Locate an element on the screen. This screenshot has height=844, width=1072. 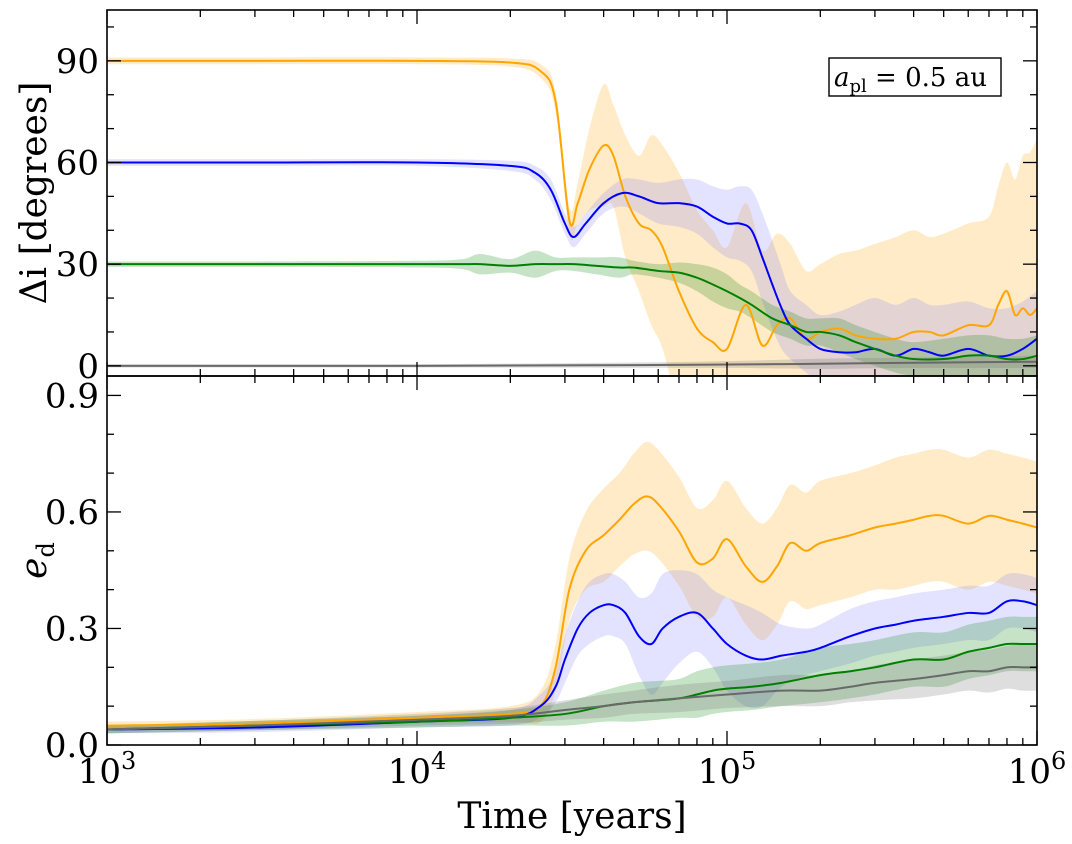
y-tick-label: 60 is located at coordinates (77, 164).